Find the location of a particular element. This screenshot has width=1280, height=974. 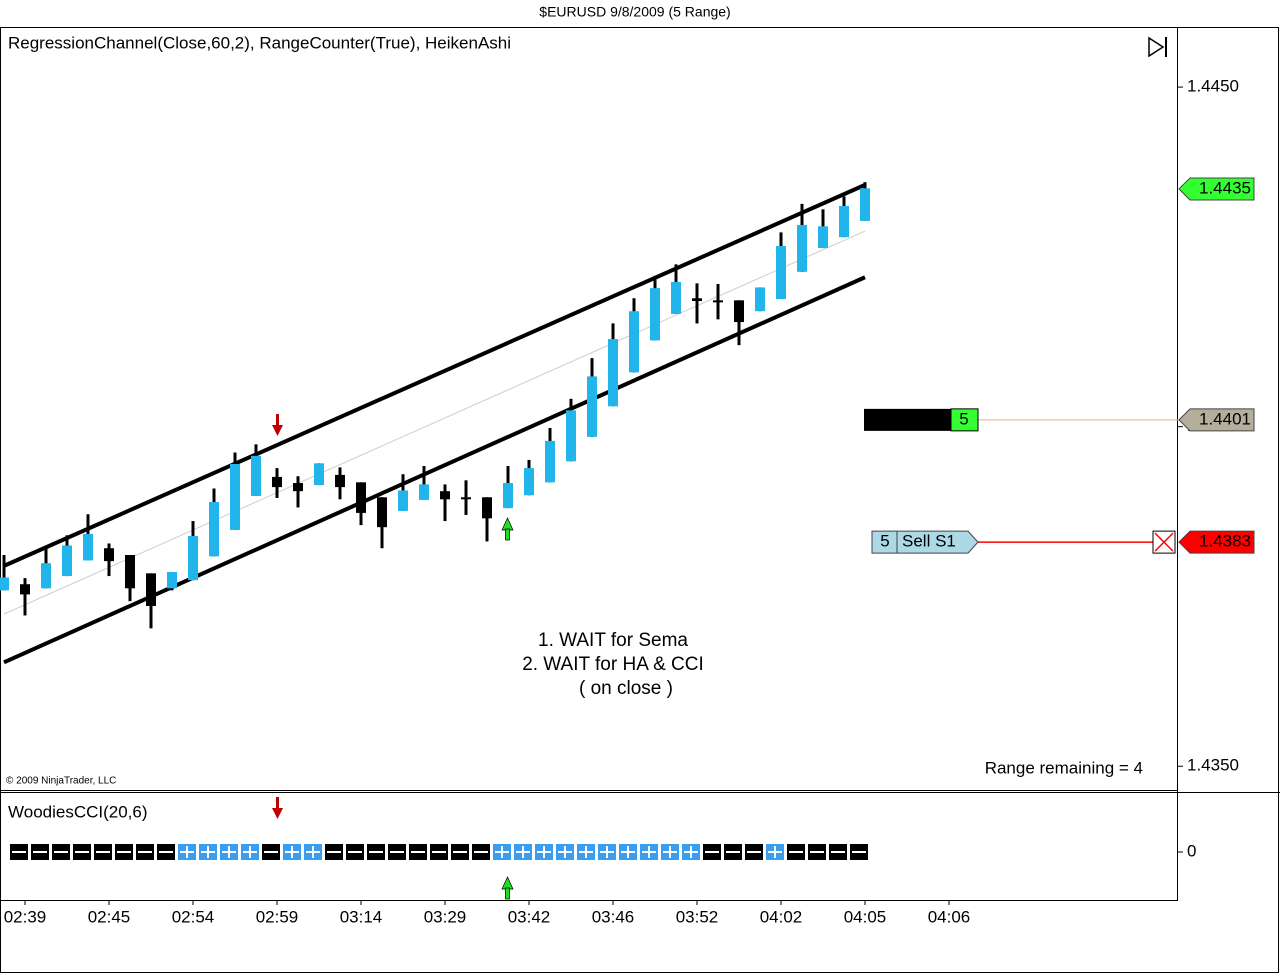

indicator-label: WoodiesCCI(20,6) is located at coordinates (78, 811).